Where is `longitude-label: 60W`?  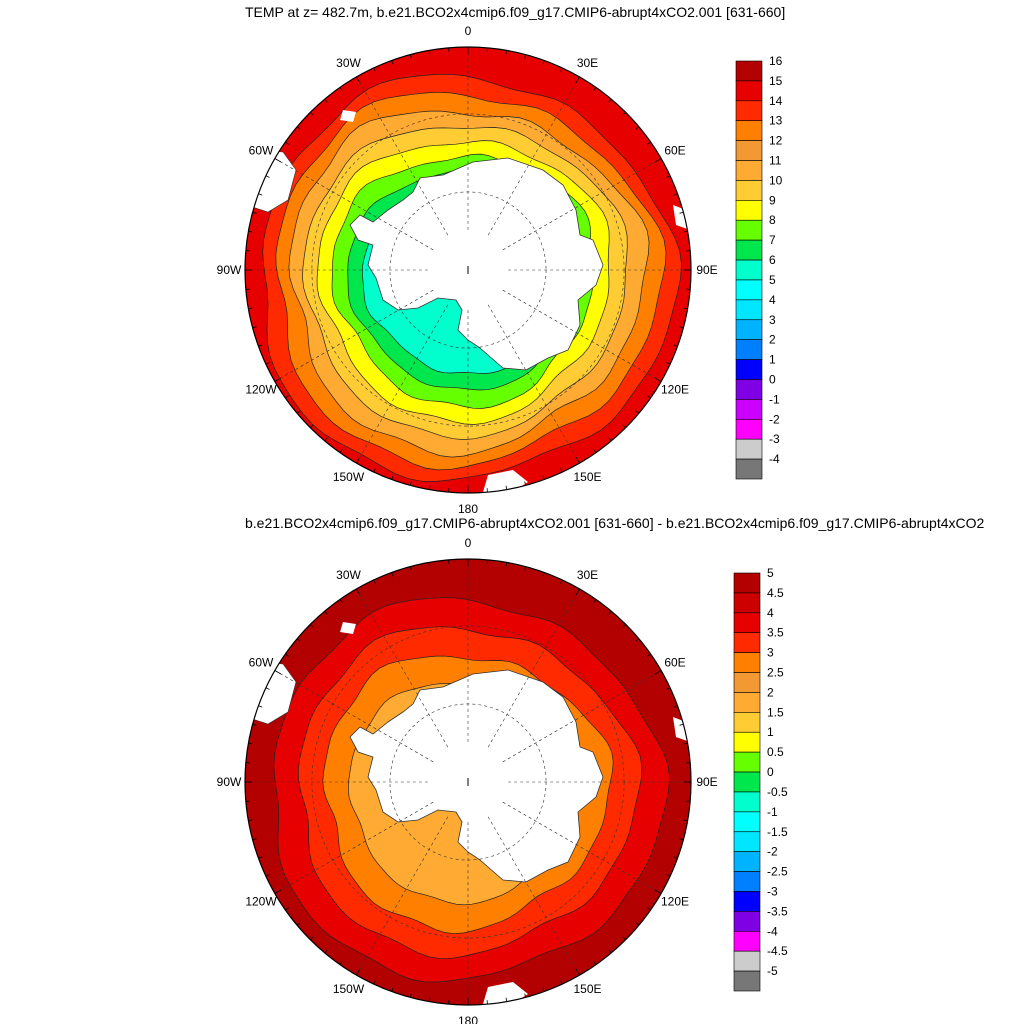
longitude-label: 60W is located at coordinates (261, 151).